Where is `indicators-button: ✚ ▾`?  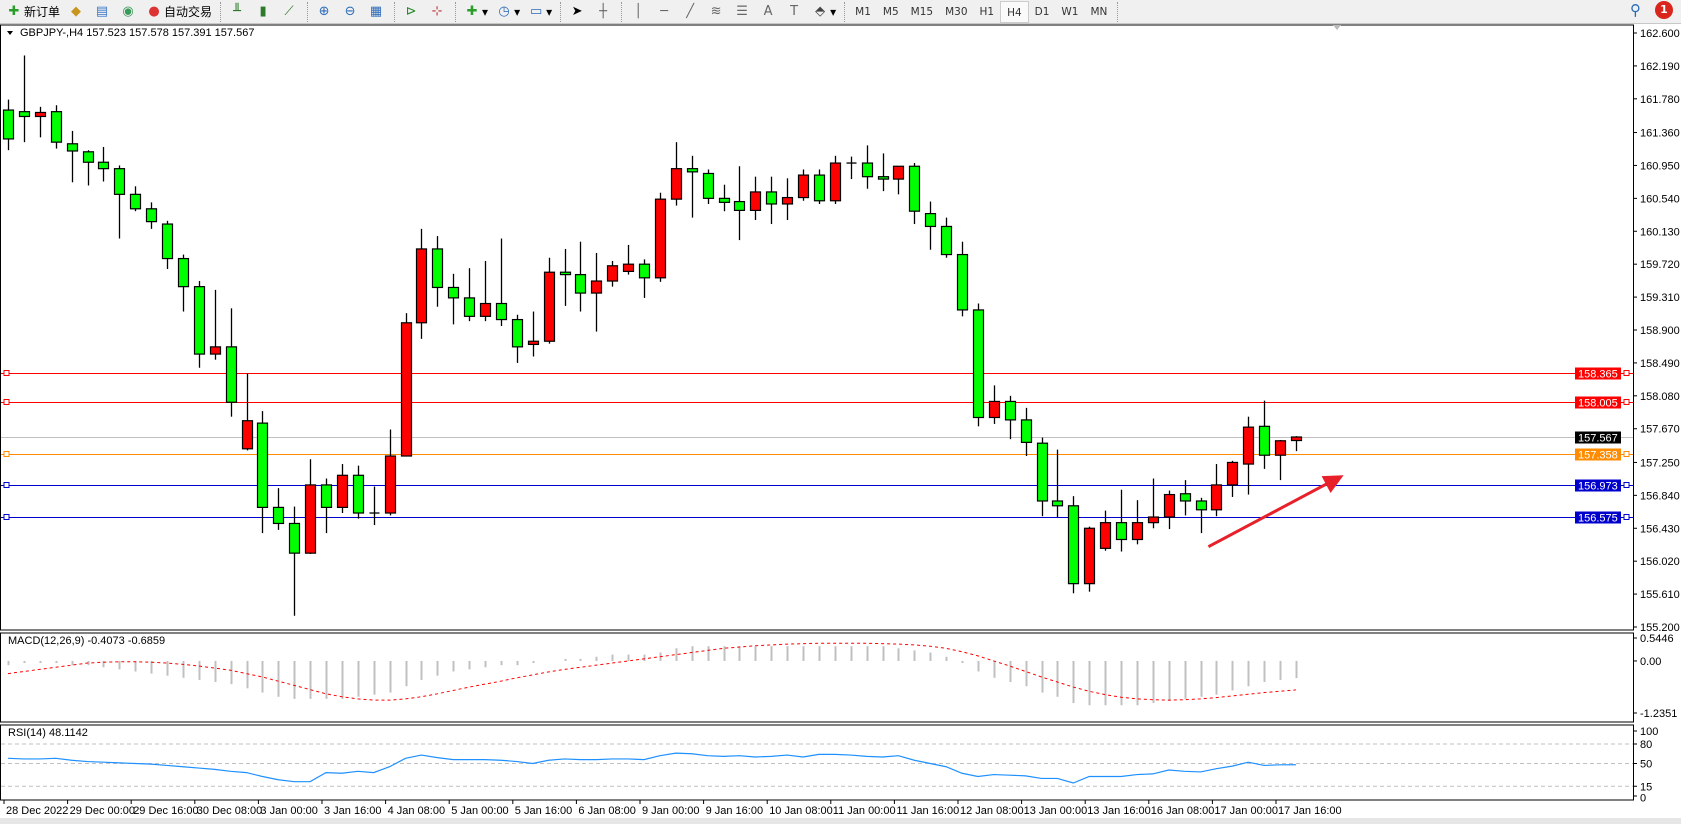
indicators-button: ✚ ▾ is located at coordinates (476, 12).